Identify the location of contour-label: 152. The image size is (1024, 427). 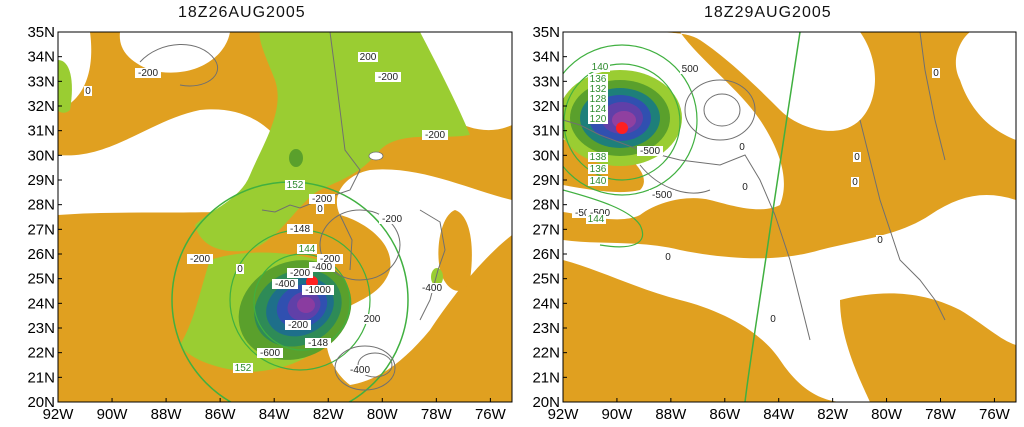
(295, 185).